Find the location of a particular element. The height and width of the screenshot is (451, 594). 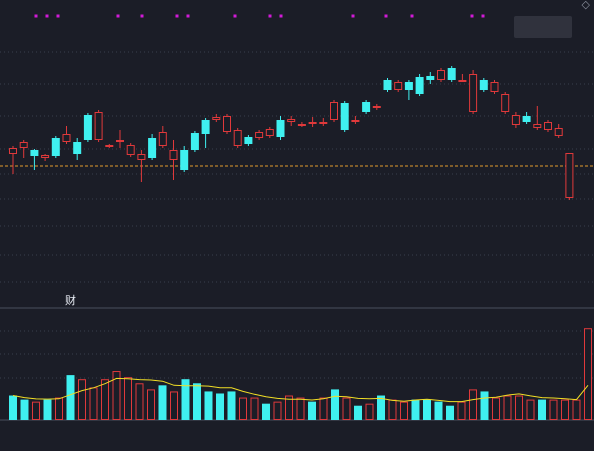

finance-marker-label: 财 is located at coordinates (70, 300).